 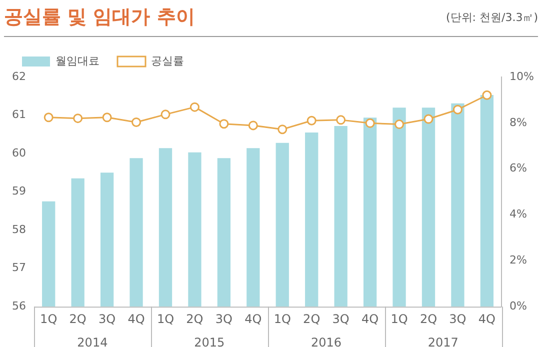 I want to click on y-tick-label: 61, so click(x=19, y=115).